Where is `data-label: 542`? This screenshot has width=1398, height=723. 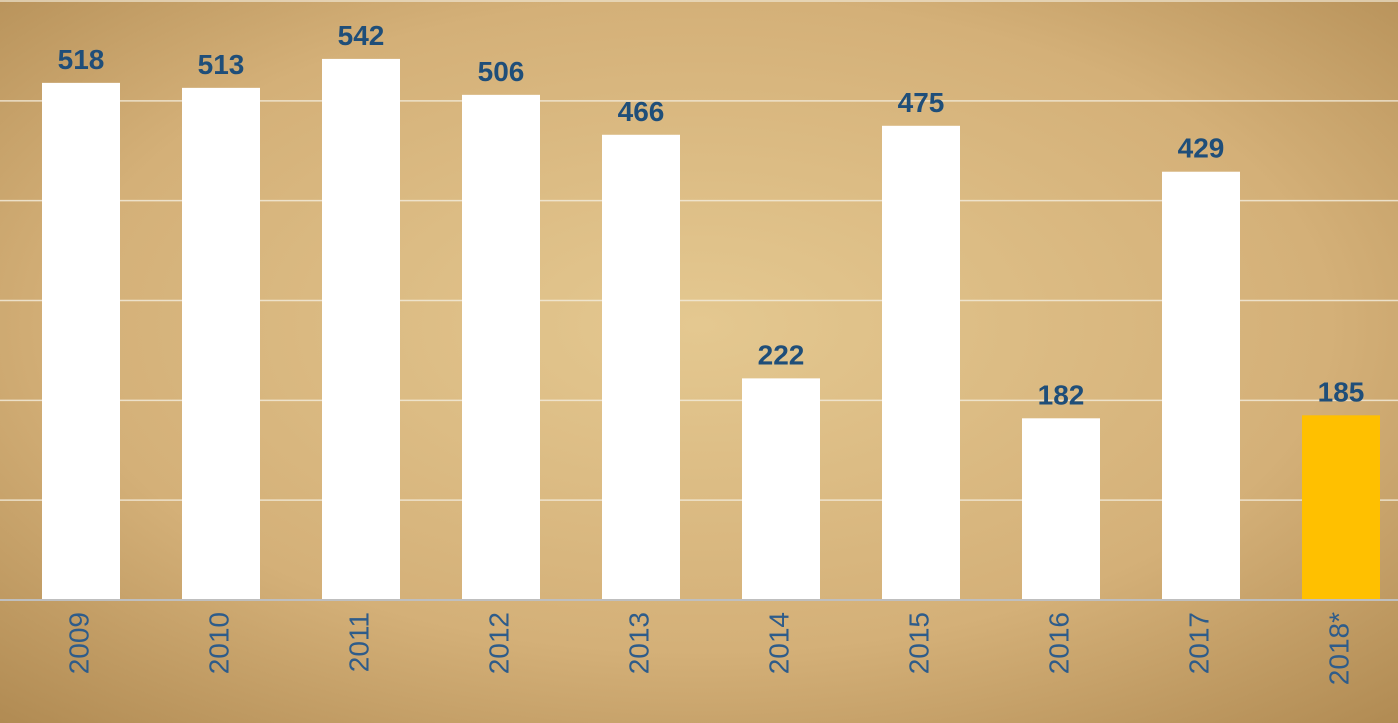 data-label: 542 is located at coordinates (361, 35).